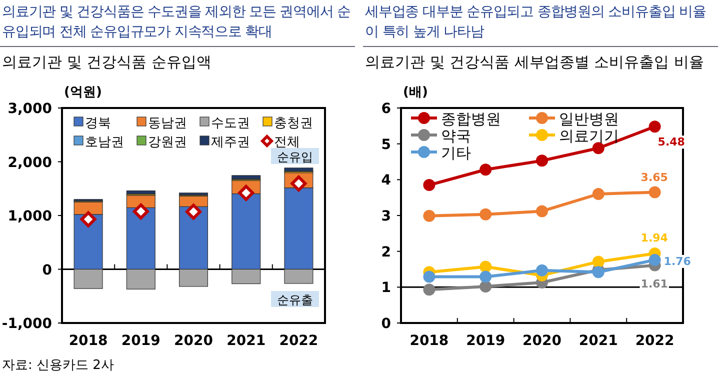  Describe the element at coordinates (295, 157) in the screenshot. I see `annotation: 순유입` at that location.